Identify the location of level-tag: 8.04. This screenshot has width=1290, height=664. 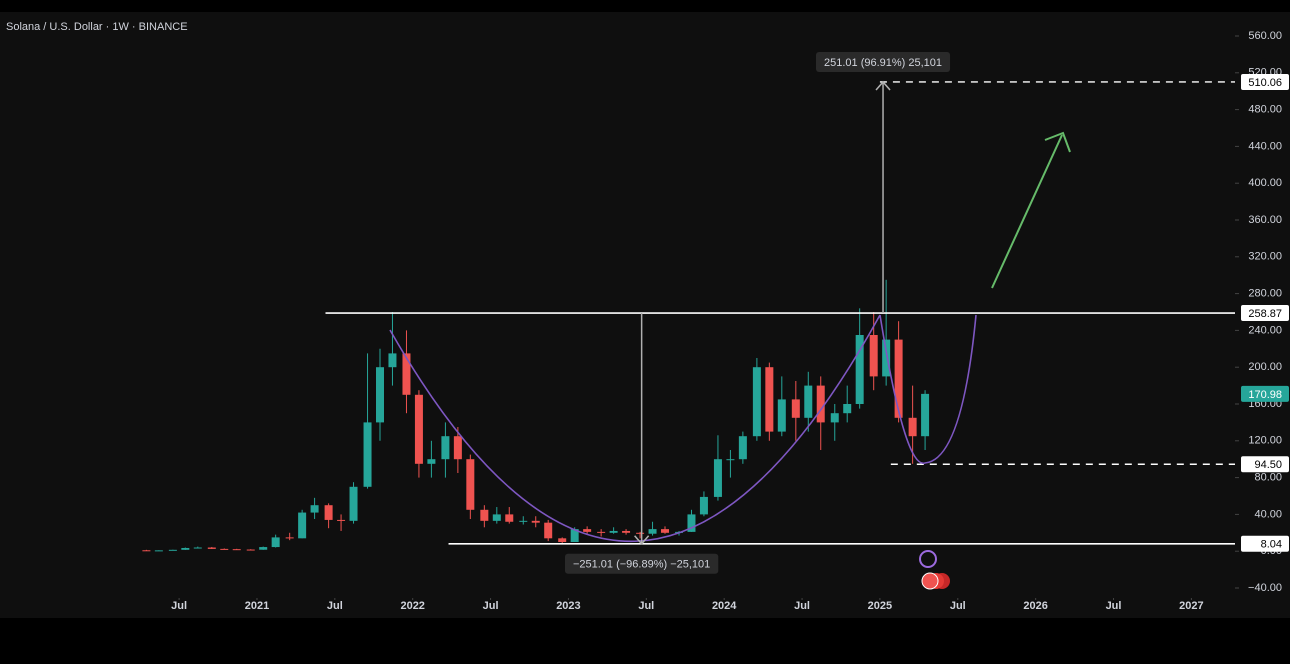
(1271, 545).